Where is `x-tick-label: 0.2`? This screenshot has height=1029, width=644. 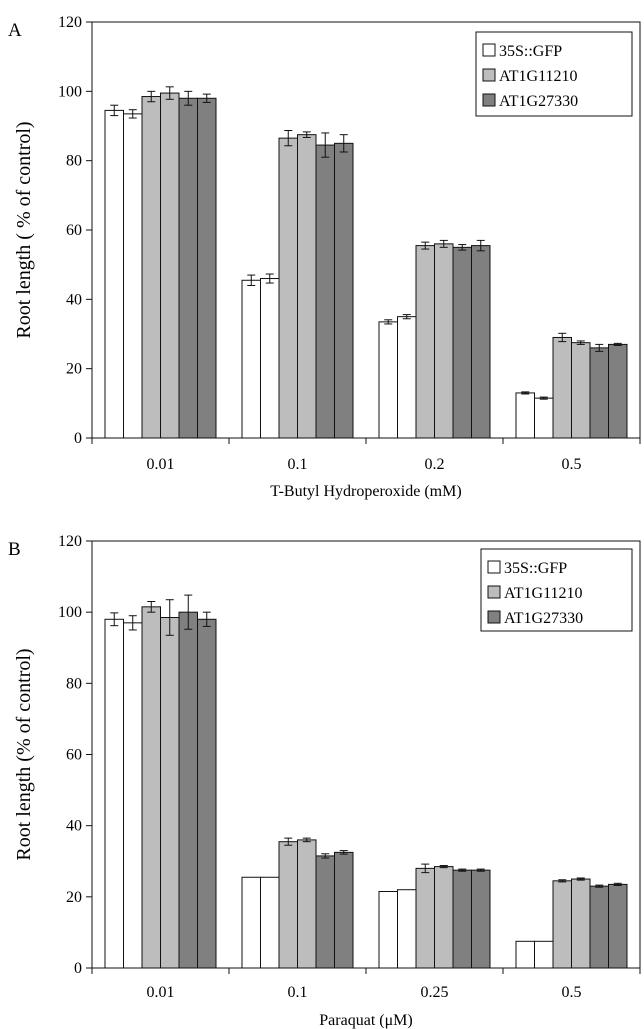 x-tick-label: 0.2 is located at coordinates (435, 464).